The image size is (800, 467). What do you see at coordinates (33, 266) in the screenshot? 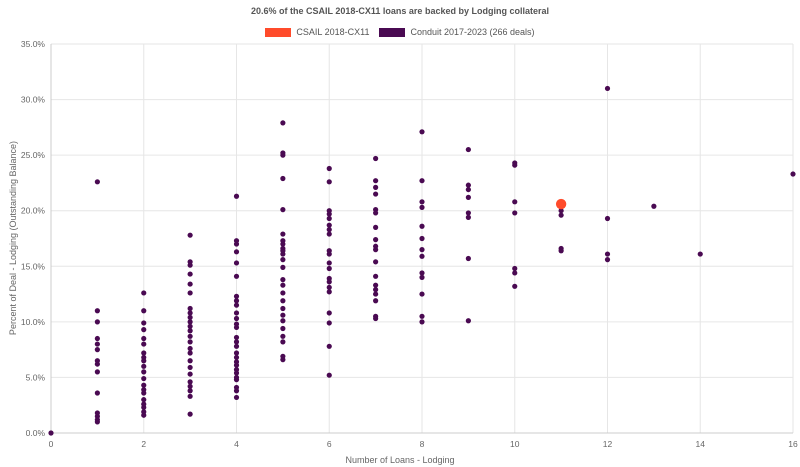
I see `y-tick-label: 15.0%` at bounding box center [33, 266].